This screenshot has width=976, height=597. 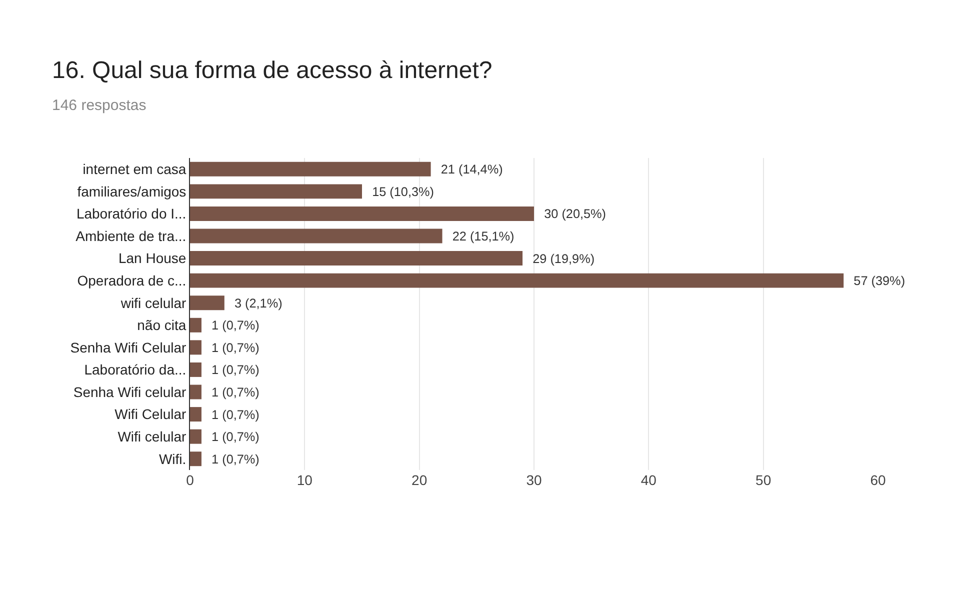 I want to click on y-tick-label: não cita, so click(x=161, y=325).